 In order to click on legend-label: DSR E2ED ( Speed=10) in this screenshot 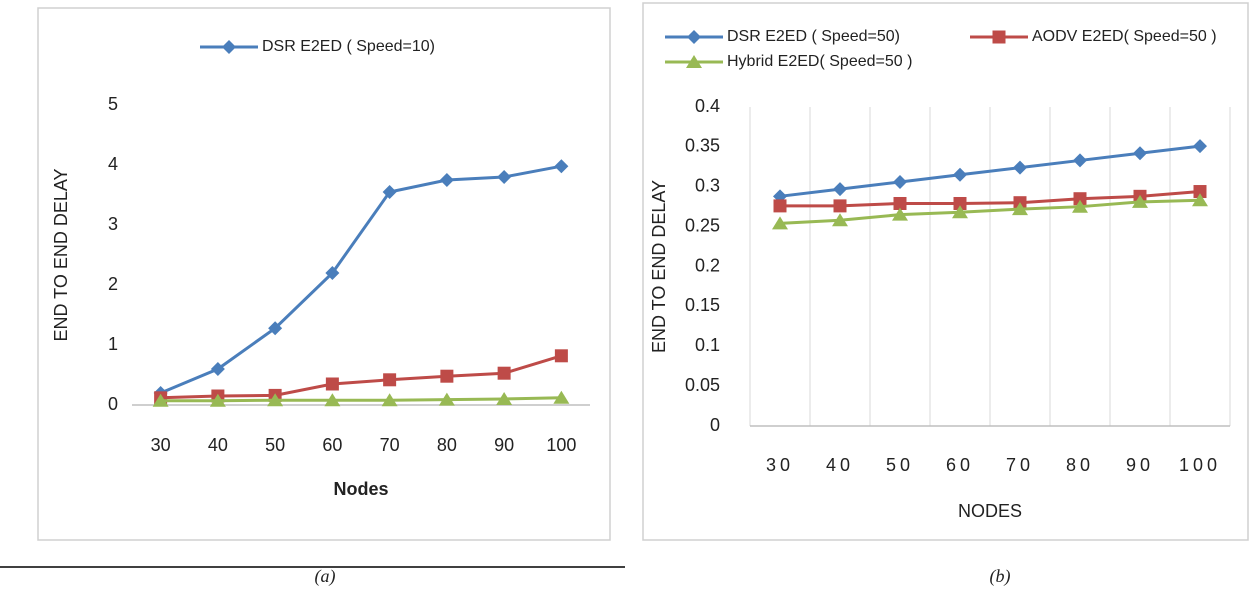, I will do `click(348, 46)`.